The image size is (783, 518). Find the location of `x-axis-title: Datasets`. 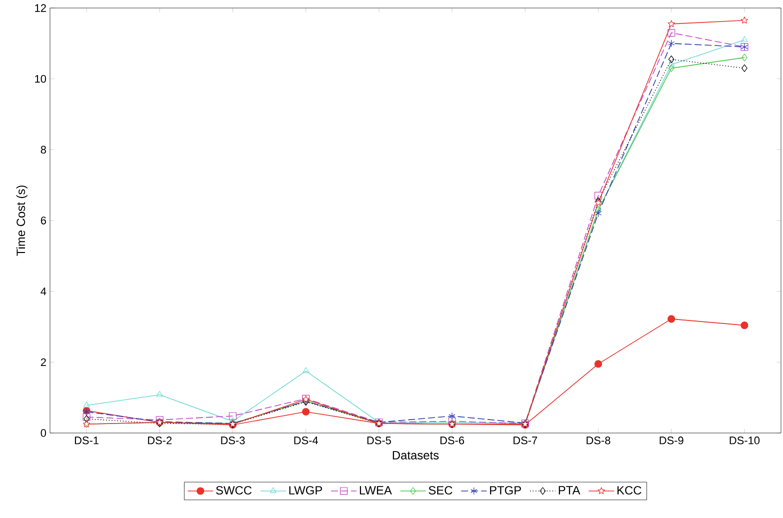

x-axis-title: Datasets is located at coordinates (415, 455).